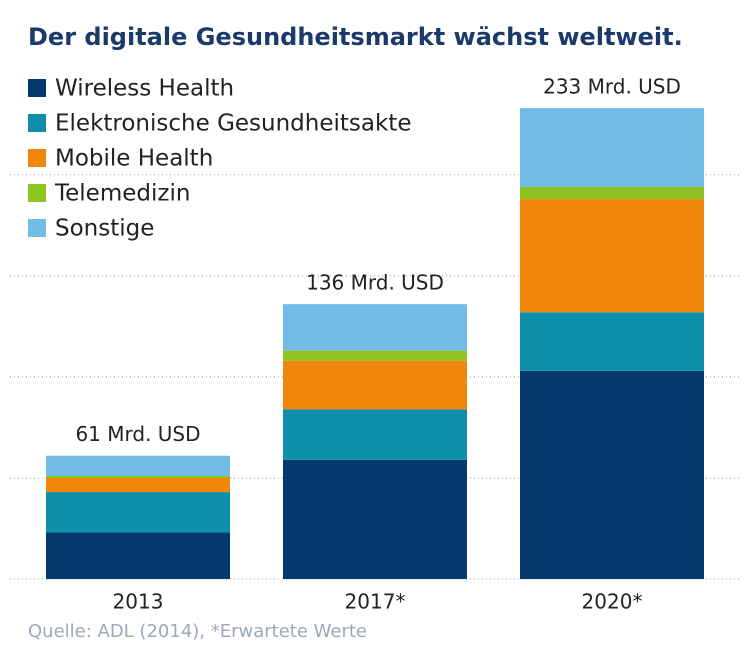 The image size is (750, 662). I want to click on source-note: Quelle: ADL (2014), *Erwartete Werte, so click(197, 631).